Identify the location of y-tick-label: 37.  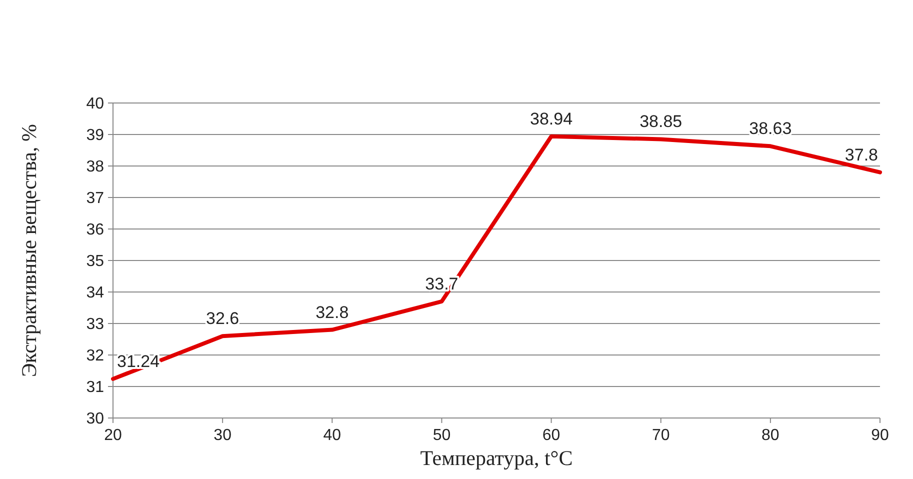
(95, 199).